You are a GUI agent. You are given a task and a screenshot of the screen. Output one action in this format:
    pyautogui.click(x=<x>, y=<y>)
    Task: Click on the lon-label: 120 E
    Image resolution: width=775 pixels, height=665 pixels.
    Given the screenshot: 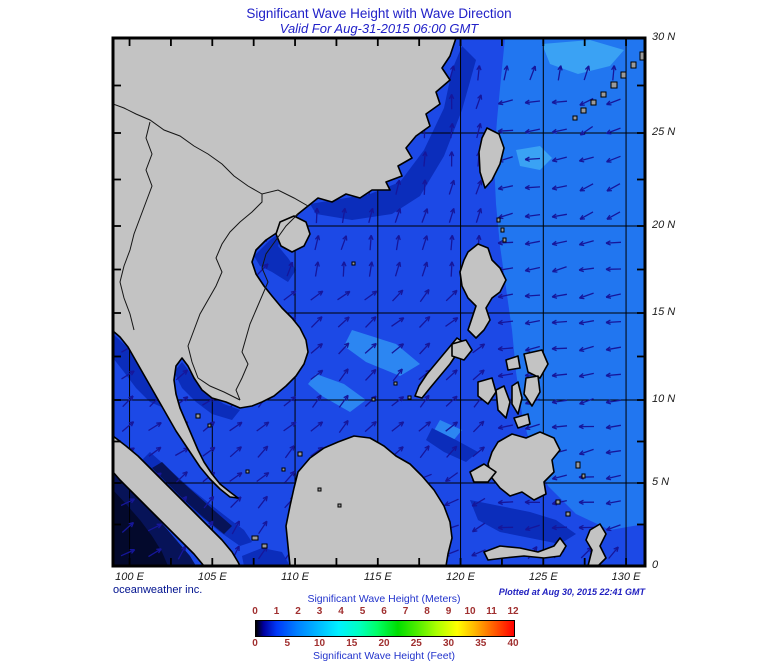 What is the action you would take?
    pyautogui.click(x=460, y=577)
    